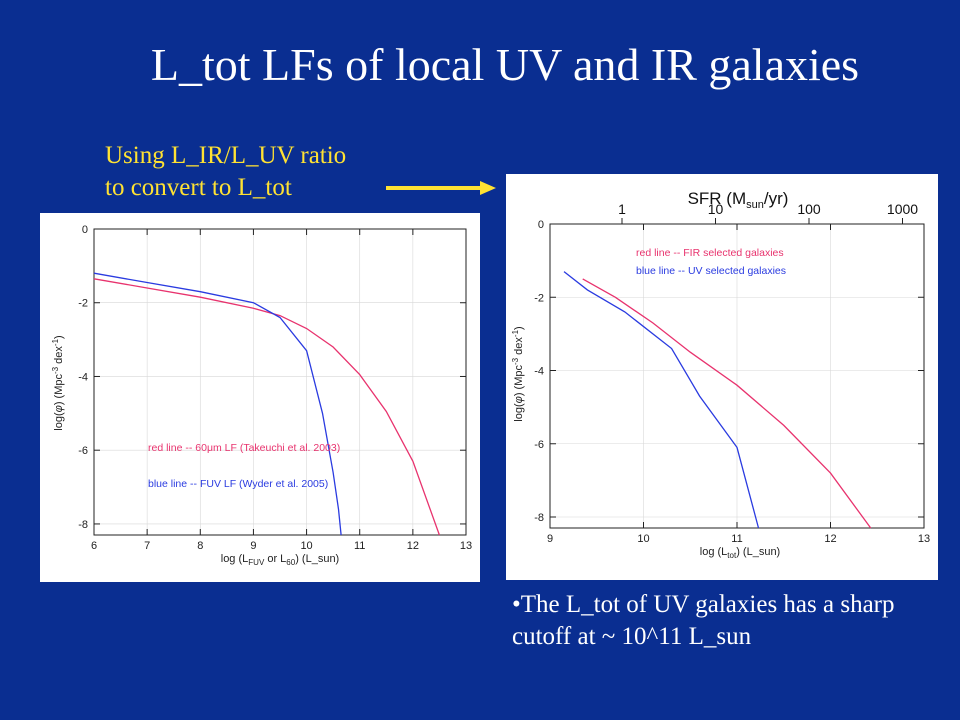 This screenshot has width=960, height=720. I want to click on top-axis-label: SFR (Msun/yr), so click(738, 200).